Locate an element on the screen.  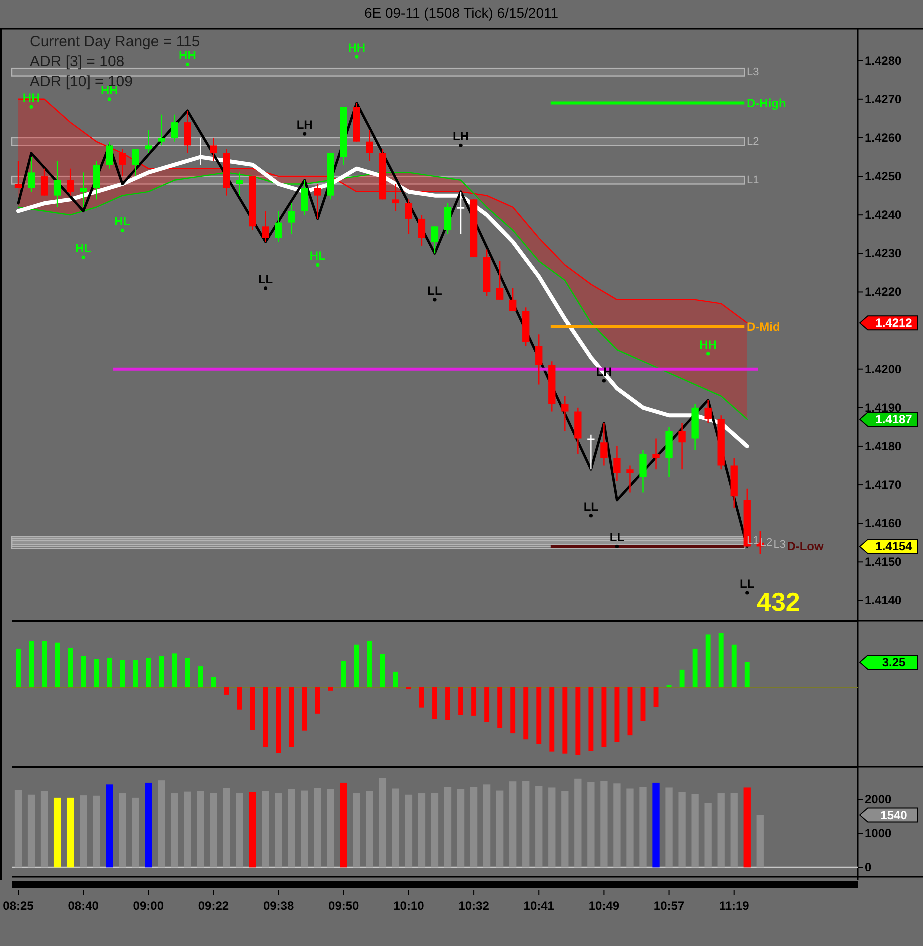
ref-line-label: D-Low is located at coordinates (806, 547).